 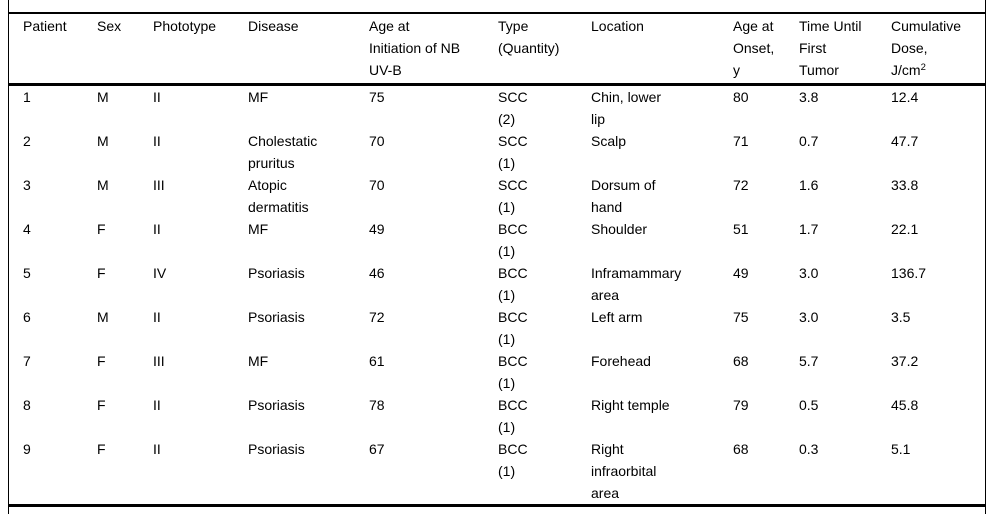 What do you see at coordinates (623, 195) in the screenshot?
I see `cell-location: Dorsum of hand` at bounding box center [623, 195].